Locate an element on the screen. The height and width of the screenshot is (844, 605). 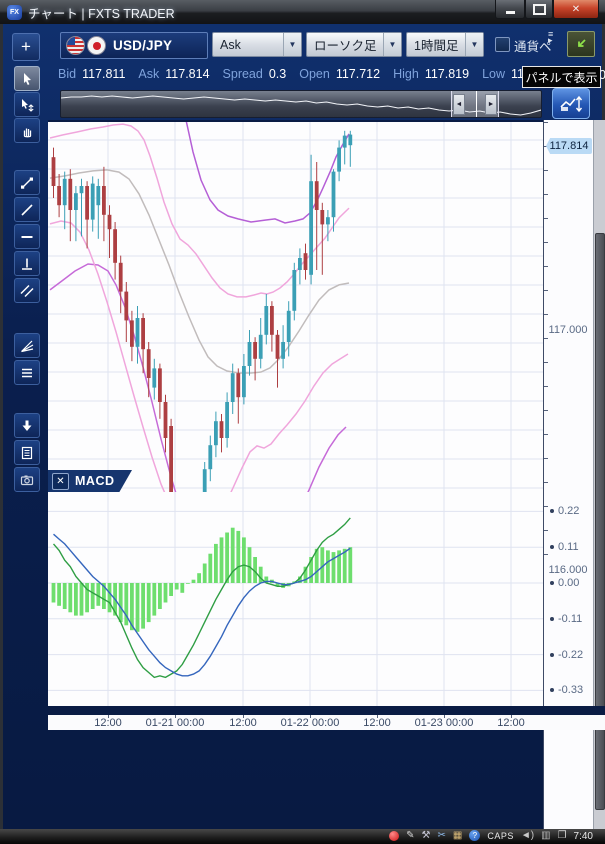
move-cursor-button is located at coordinates (27, 104).